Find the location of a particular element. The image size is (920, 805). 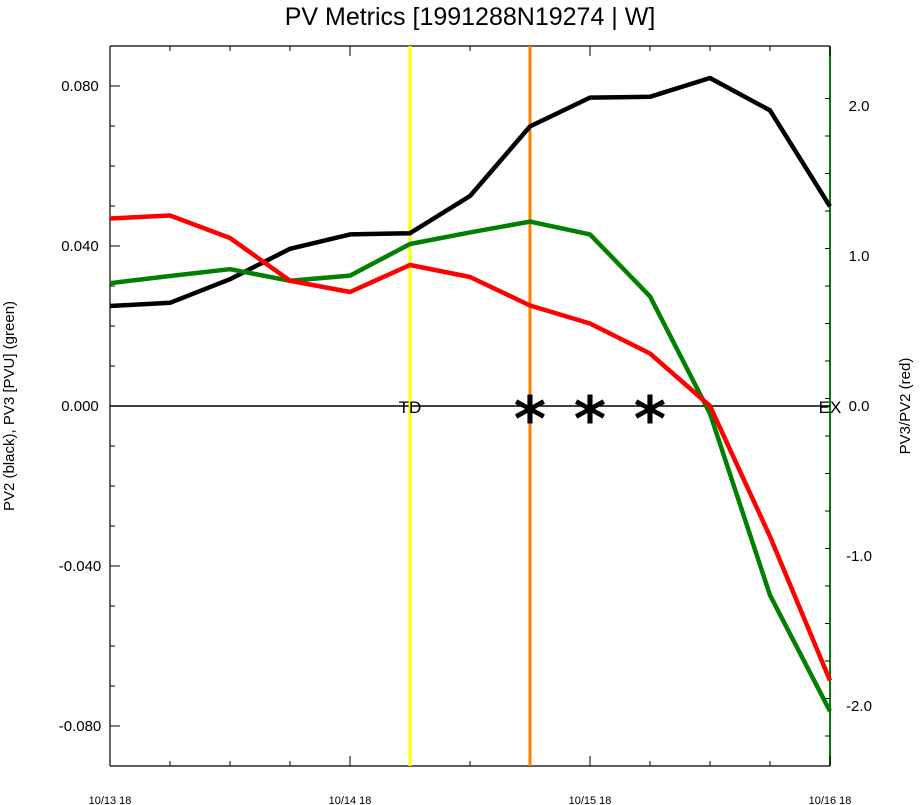

y-right-tick-label: 2.0 is located at coordinates (859, 106).